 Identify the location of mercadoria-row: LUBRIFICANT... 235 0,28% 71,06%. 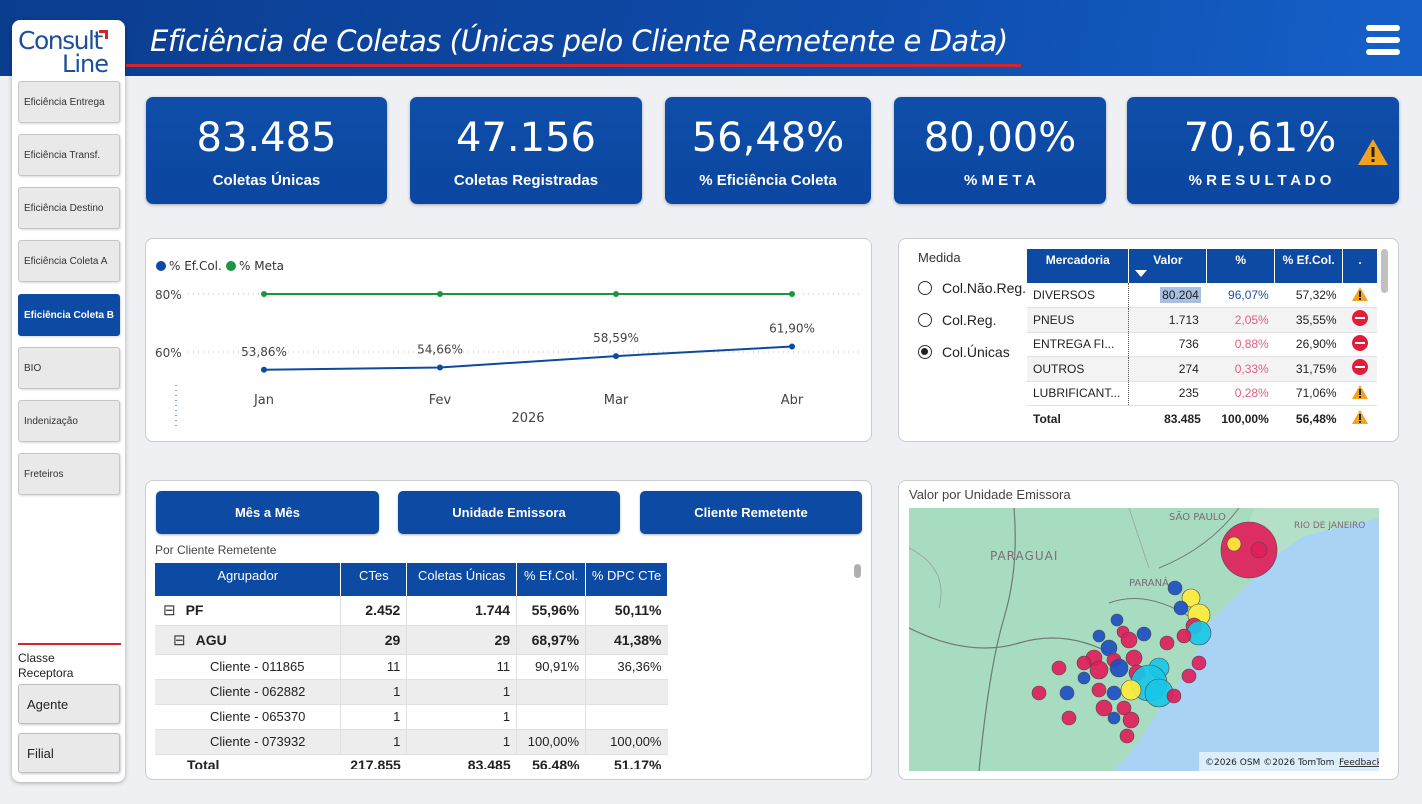
(1202, 393).